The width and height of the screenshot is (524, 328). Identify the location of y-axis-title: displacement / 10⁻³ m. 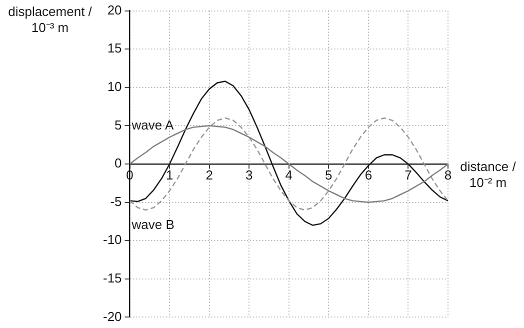
(50, 20).